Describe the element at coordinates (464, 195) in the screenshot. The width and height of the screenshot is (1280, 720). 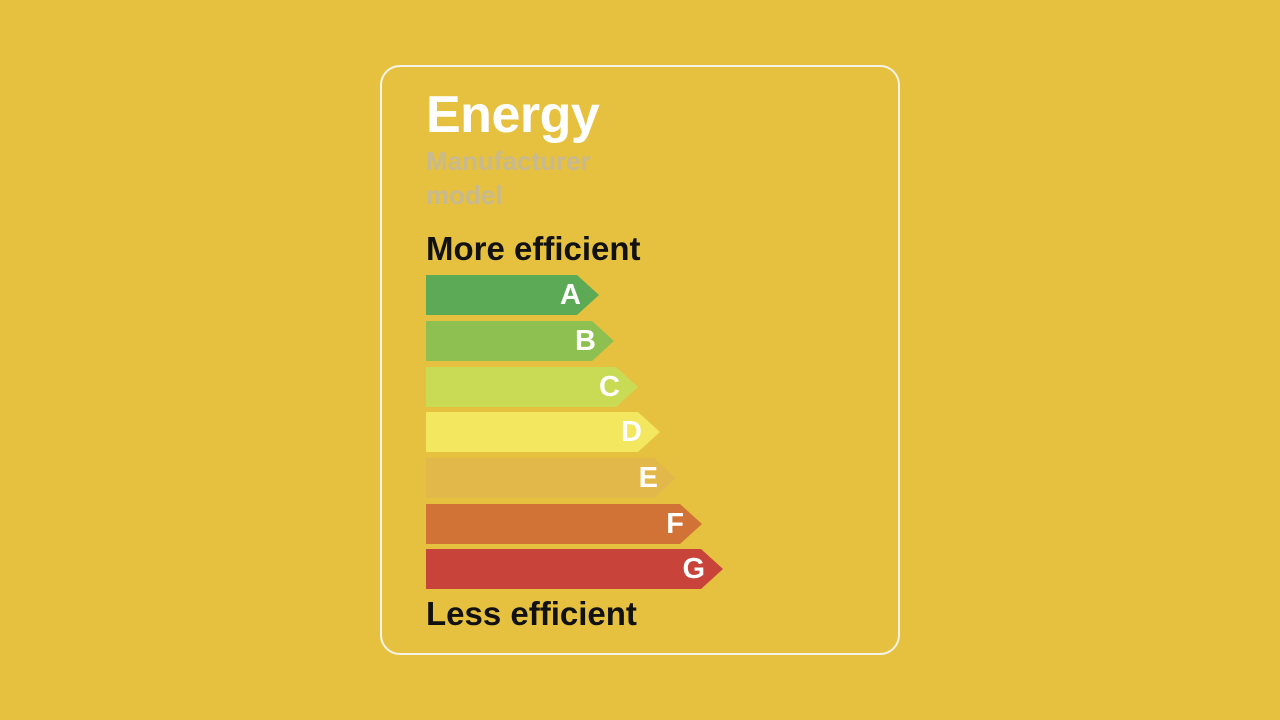
I see `model-text: model` at that location.